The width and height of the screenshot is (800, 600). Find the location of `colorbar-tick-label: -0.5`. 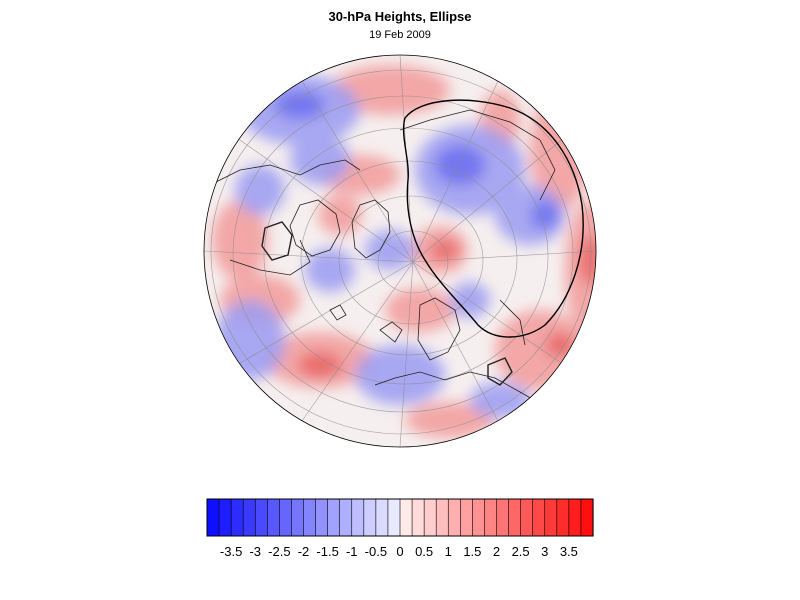

colorbar-tick-label: -0.5 is located at coordinates (376, 551).